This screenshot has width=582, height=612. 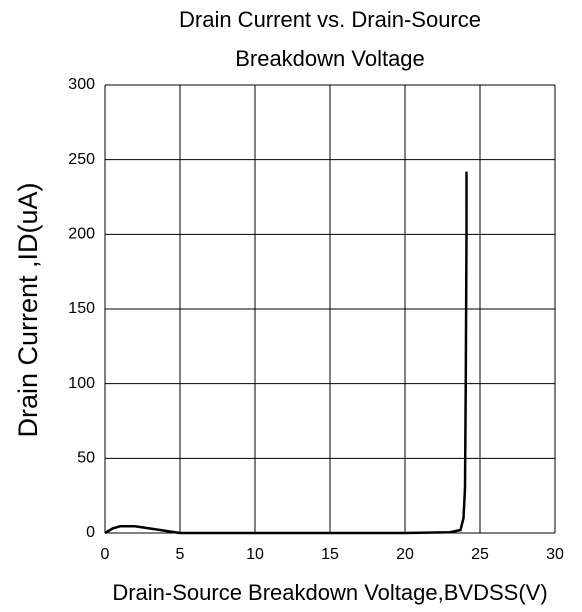 I want to click on y-axis-label: Drain Current ,ID(uA), so click(x=28, y=309).